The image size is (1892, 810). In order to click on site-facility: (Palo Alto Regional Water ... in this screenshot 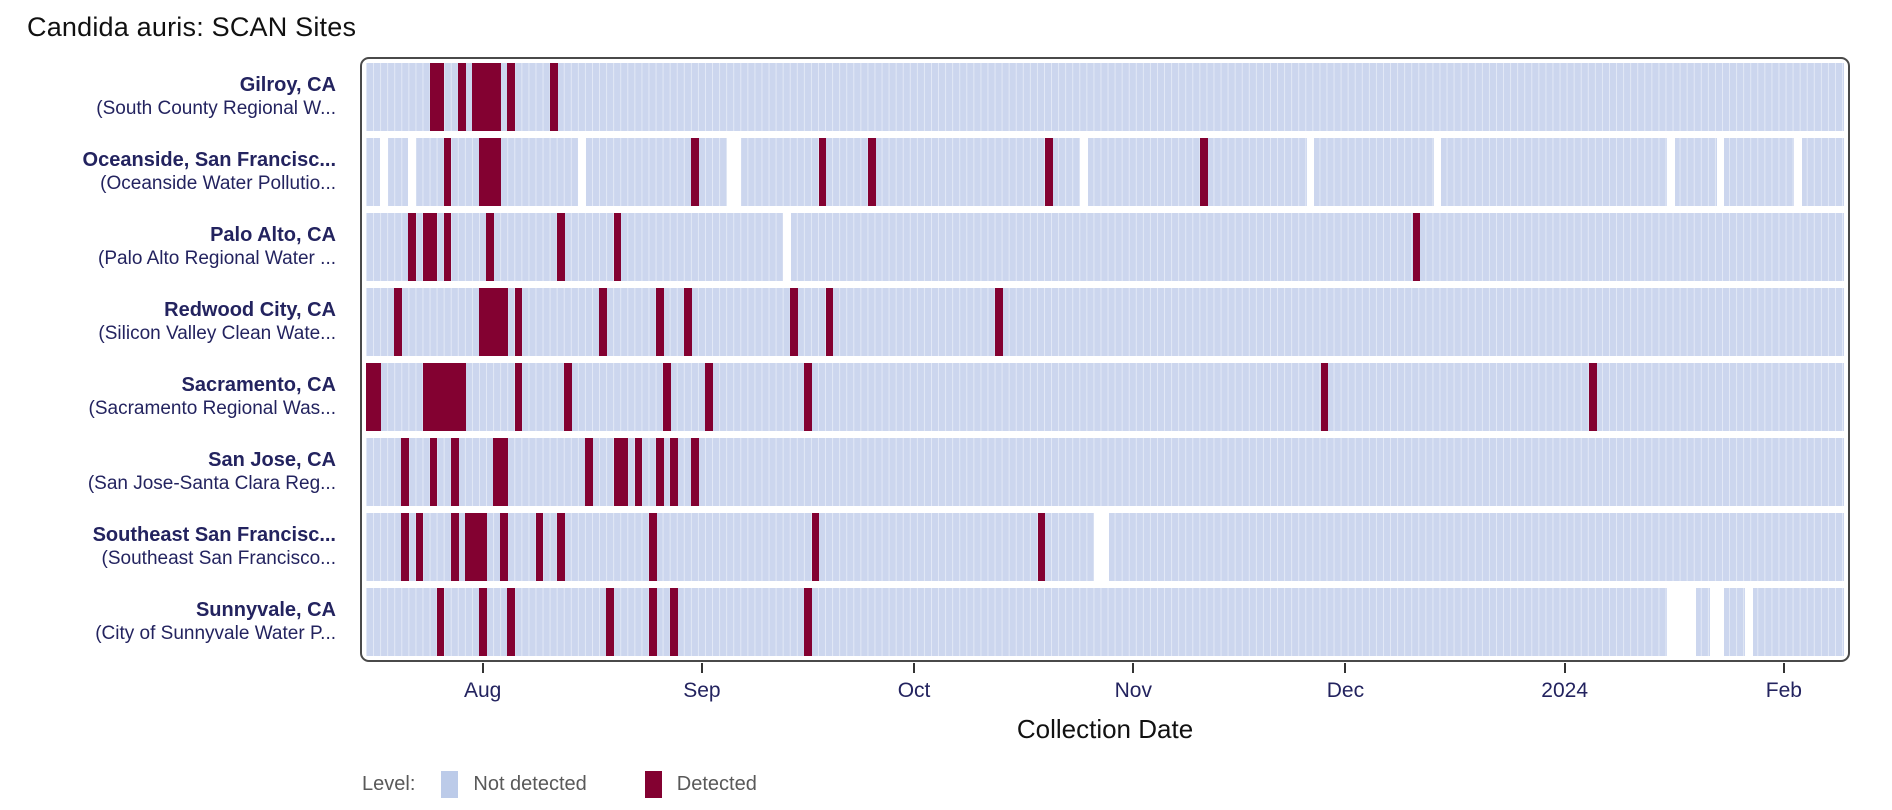, I will do `click(217, 258)`.